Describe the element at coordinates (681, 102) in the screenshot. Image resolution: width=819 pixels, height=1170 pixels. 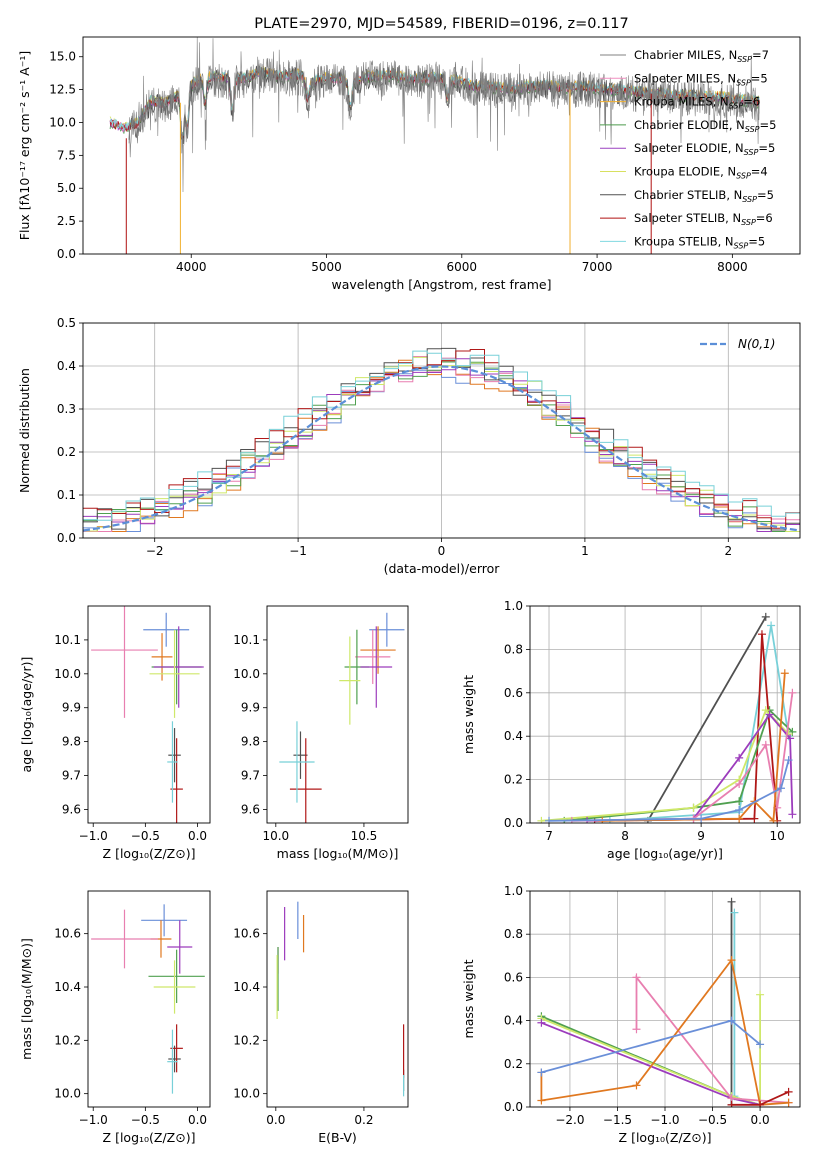
I see `legend-name: Kroupa MILES, N` at that location.